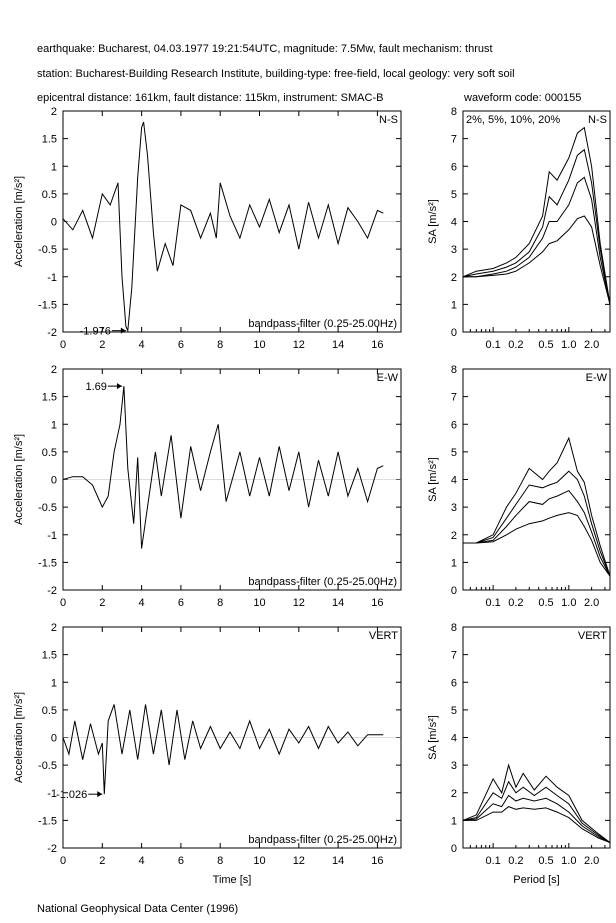  I want to click on ns-sa-ytick-label: 0, so click(454, 333).